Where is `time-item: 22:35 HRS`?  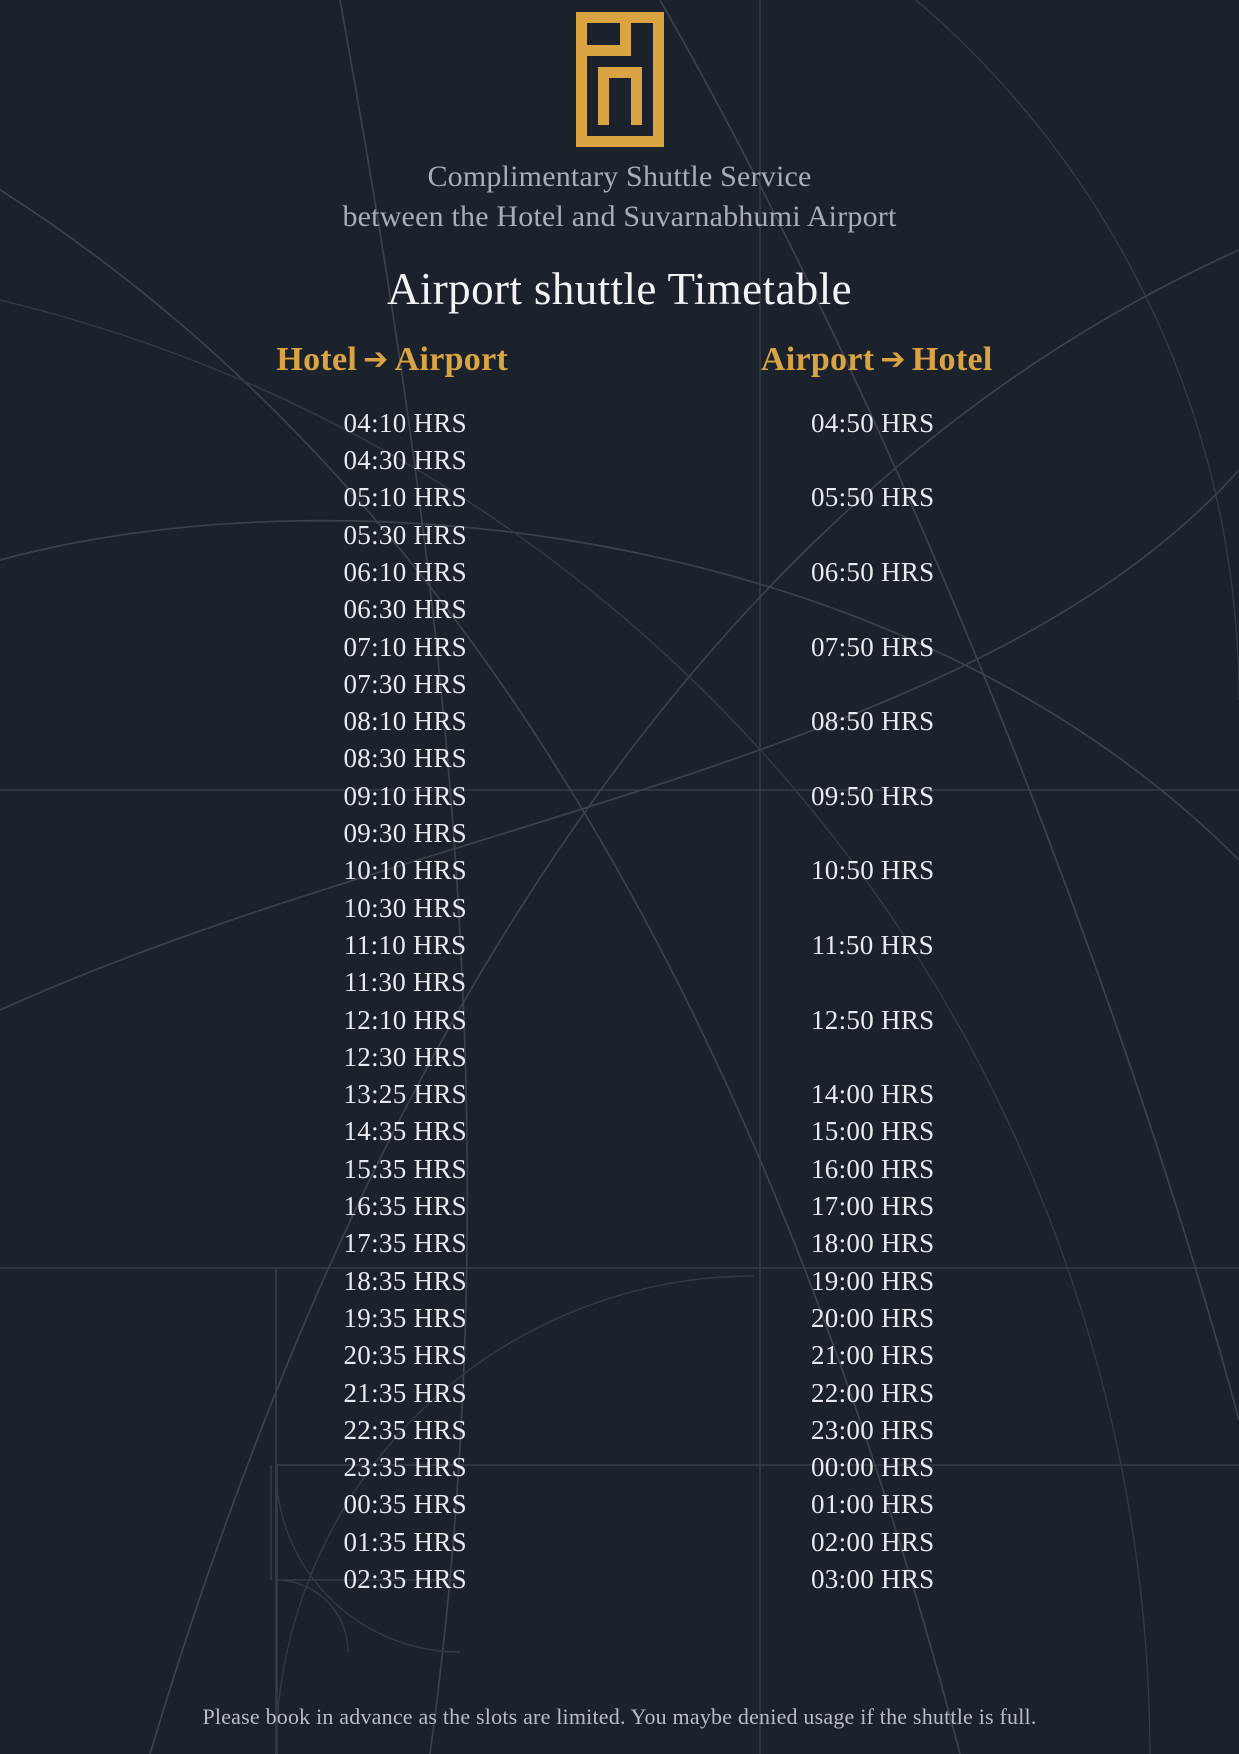
time-item: 22:35 HRS is located at coordinates (405, 1429).